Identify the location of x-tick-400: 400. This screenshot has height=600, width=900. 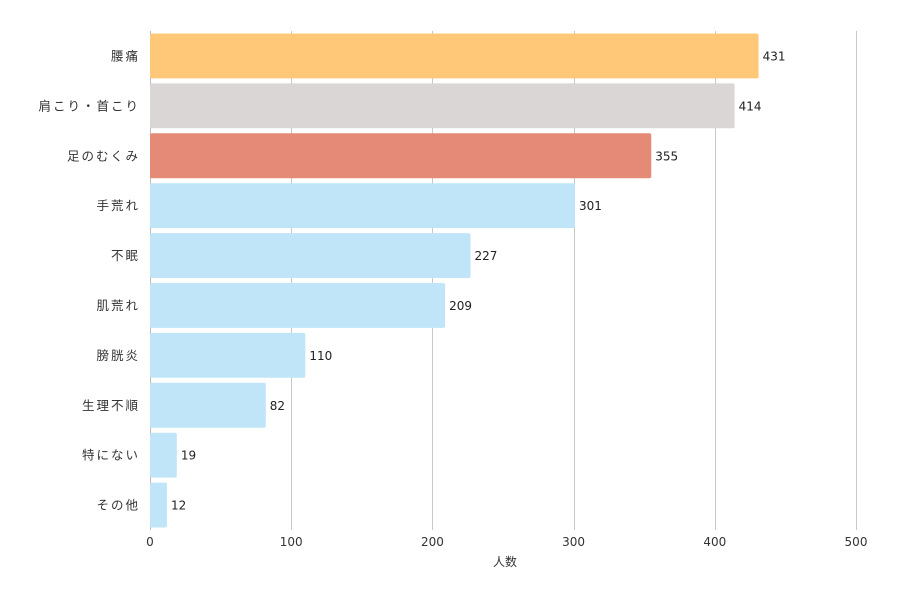
(714, 542).